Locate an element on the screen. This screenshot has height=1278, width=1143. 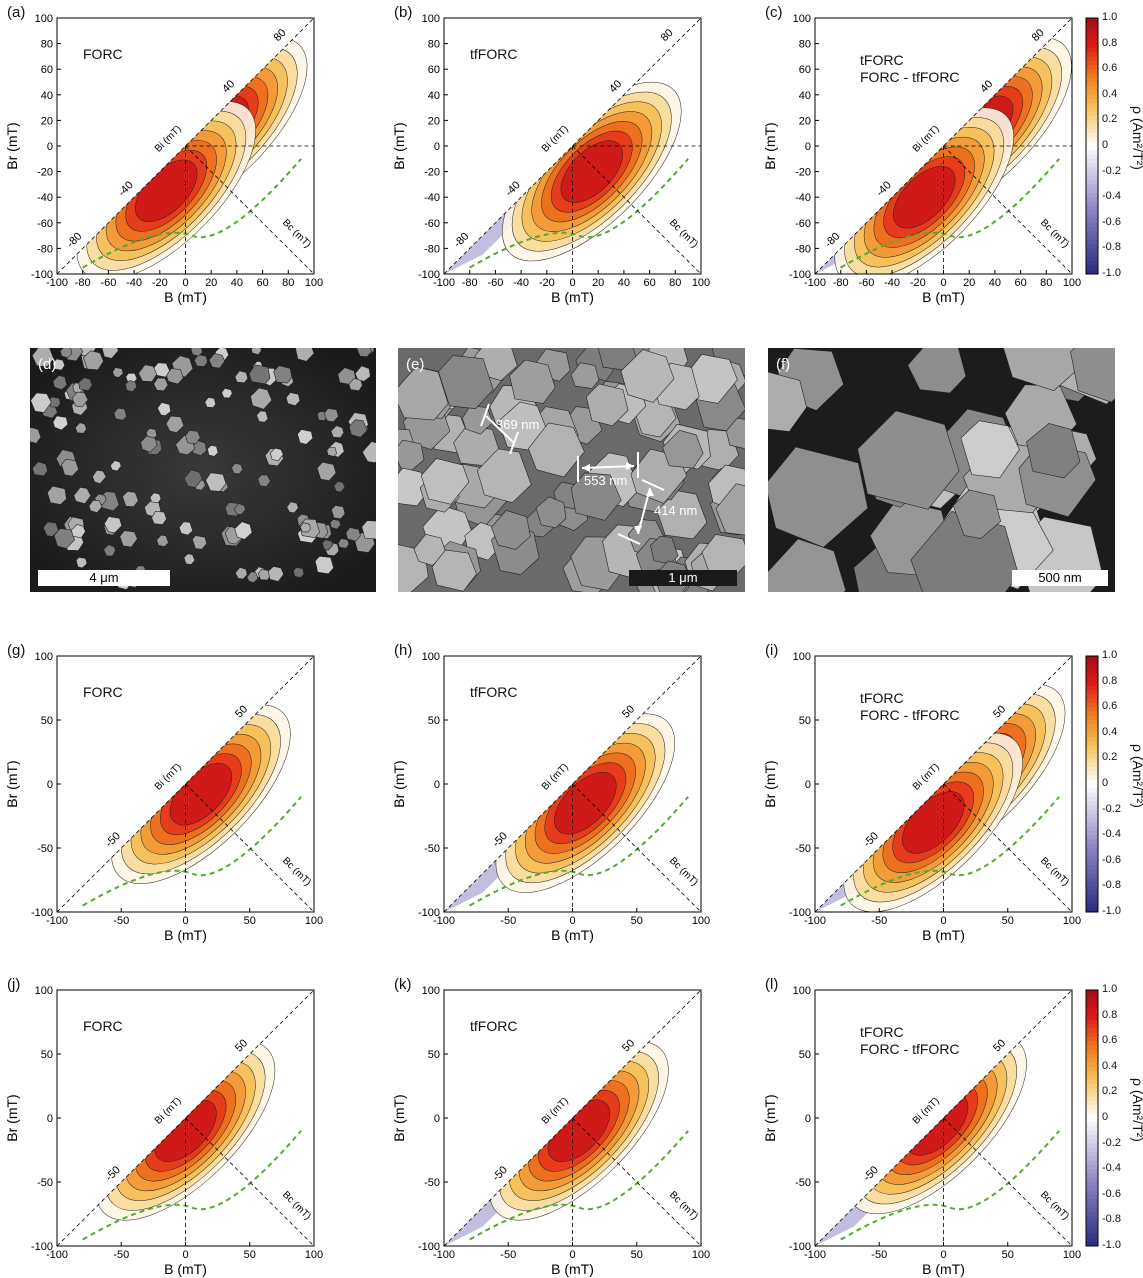
colorbar-tick-label: 1.0 is located at coordinates (1110, 989).